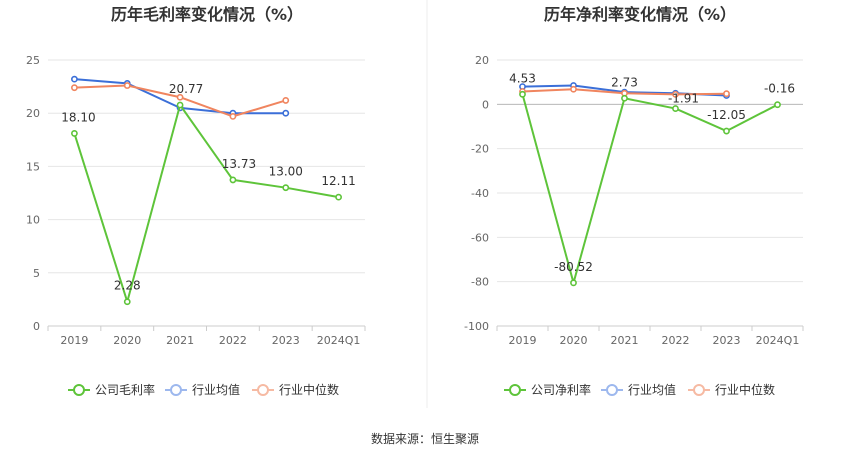 This screenshot has height=459, width=850. I want to click on legend-item: 公司毛利率, so click(111, 389).